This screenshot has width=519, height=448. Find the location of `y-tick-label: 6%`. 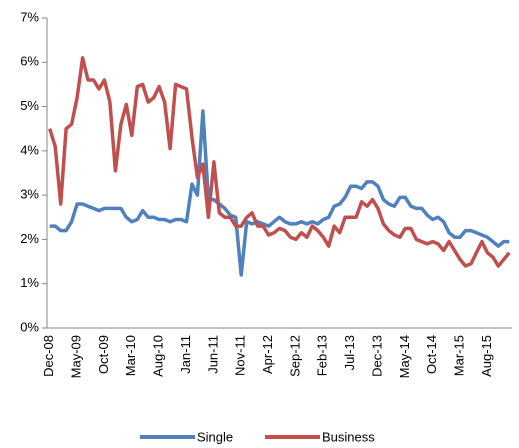

y-tick-label: 6% is located at coordinates (29, 61).